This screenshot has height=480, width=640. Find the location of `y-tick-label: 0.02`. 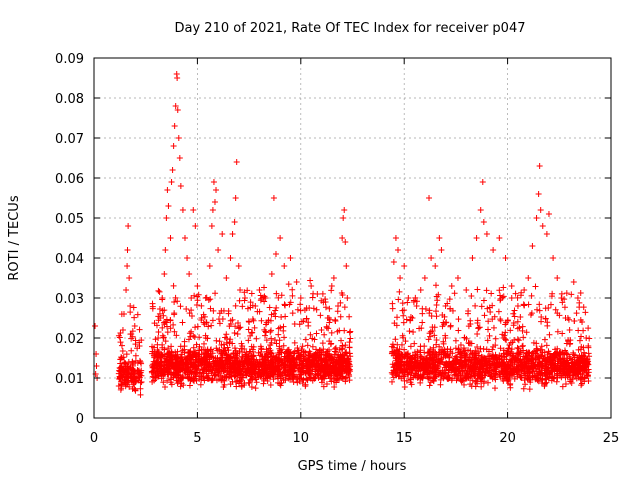

y-tick-label: 0.02 is located at coordinates (69, 339).